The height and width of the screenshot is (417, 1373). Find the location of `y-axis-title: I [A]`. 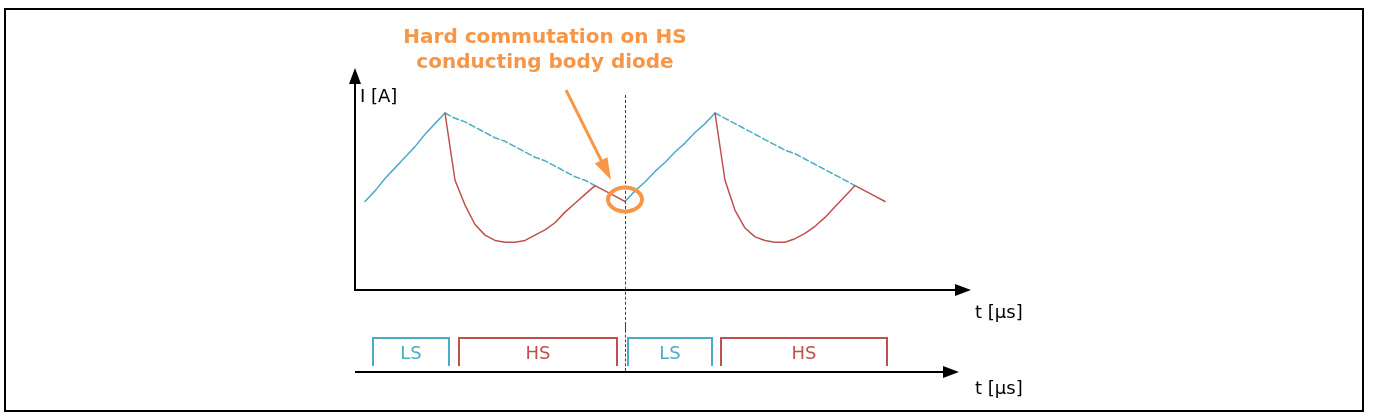

y-axis-title: I [A] is located at coordinates (379, 95).